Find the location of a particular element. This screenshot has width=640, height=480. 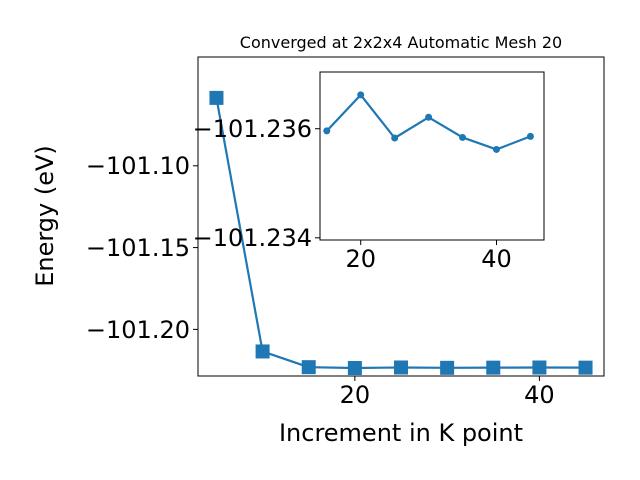

inset-x-tick-label: 40 is located at coordinates (496, 259).